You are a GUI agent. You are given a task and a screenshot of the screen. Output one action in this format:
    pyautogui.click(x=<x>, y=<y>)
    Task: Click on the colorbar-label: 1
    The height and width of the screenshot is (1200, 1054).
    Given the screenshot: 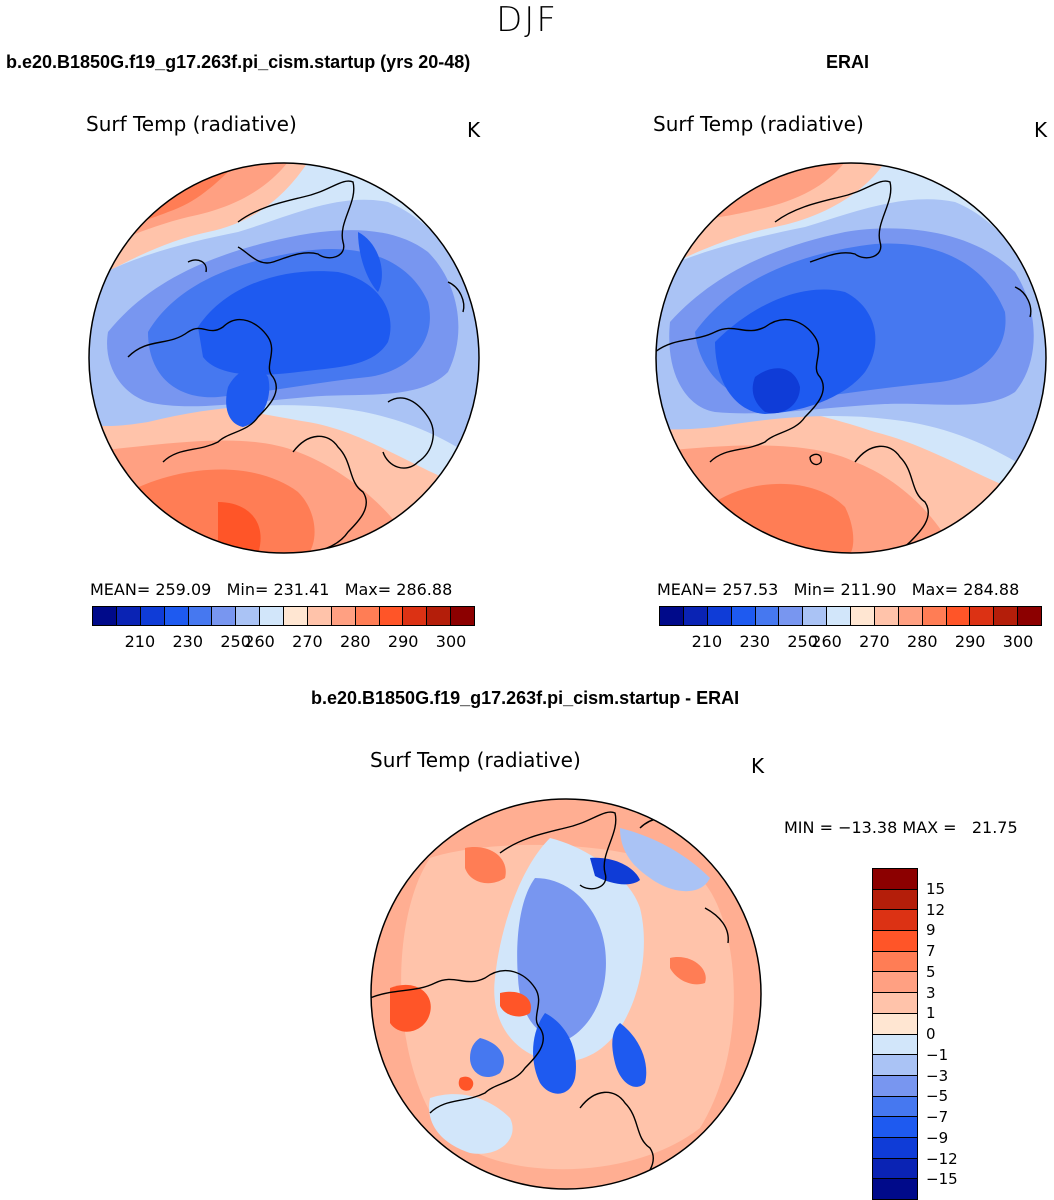 What is the action you would take?
    pyautogui.click(x=931, y=1013)
    